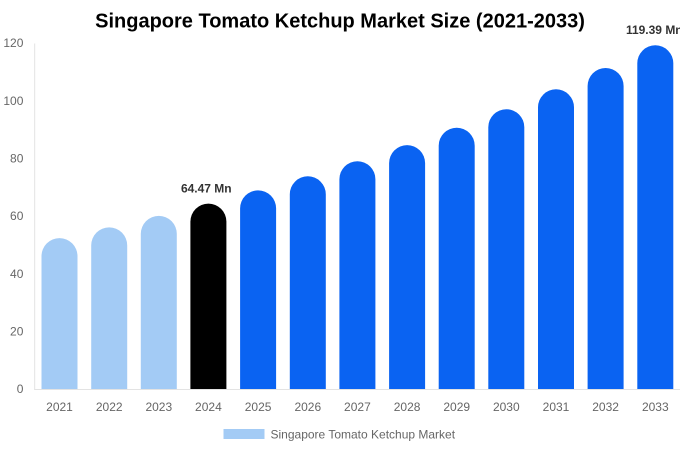  I want to click on svg-text: 2022, so click(109, 407).